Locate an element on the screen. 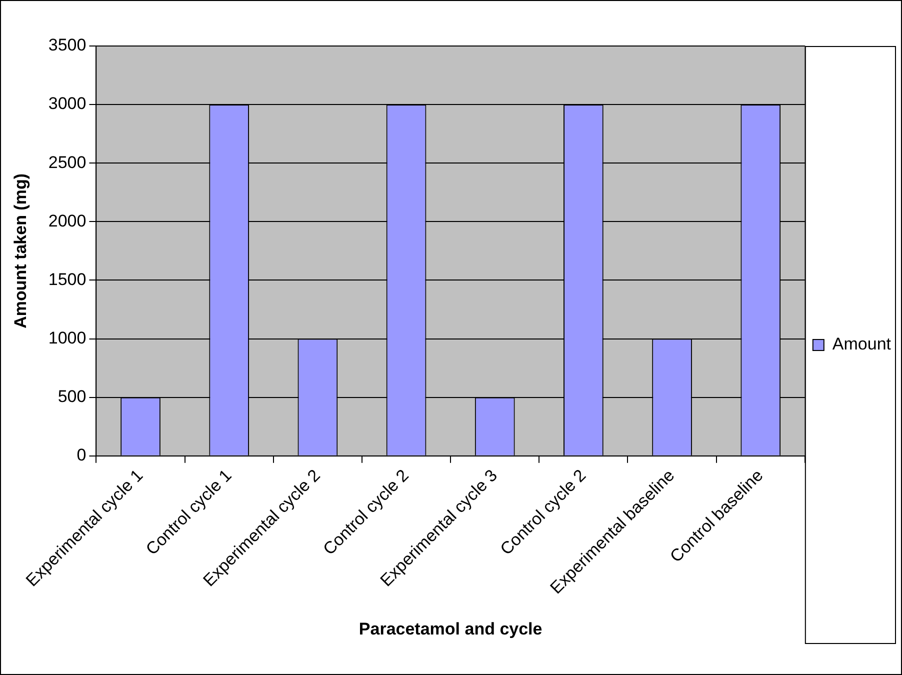 The width and height of the screenshot is (902, 675). legend-label: Amount is located at coordinates (862, 344).